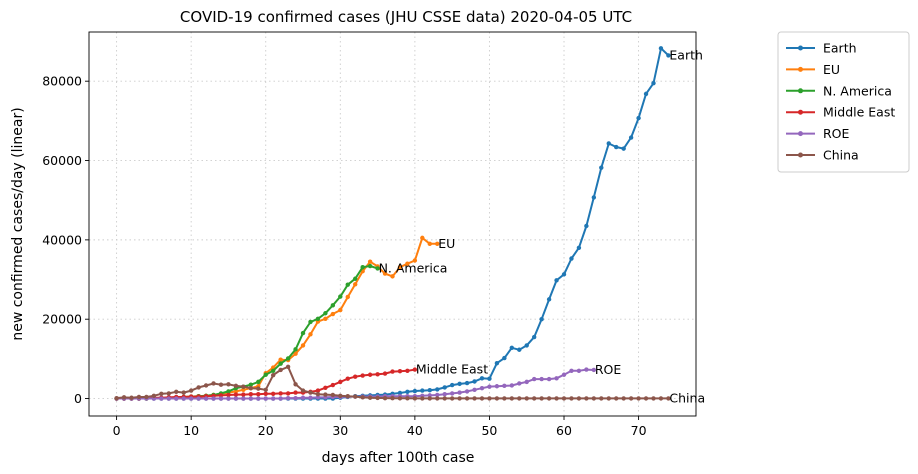 The height and width of the screenshot is (474, 918). What do you see at coordinates (857, 90) in the screenshot?
I see `legend-label-n-america: N. America` at bounding box center [857, 90].